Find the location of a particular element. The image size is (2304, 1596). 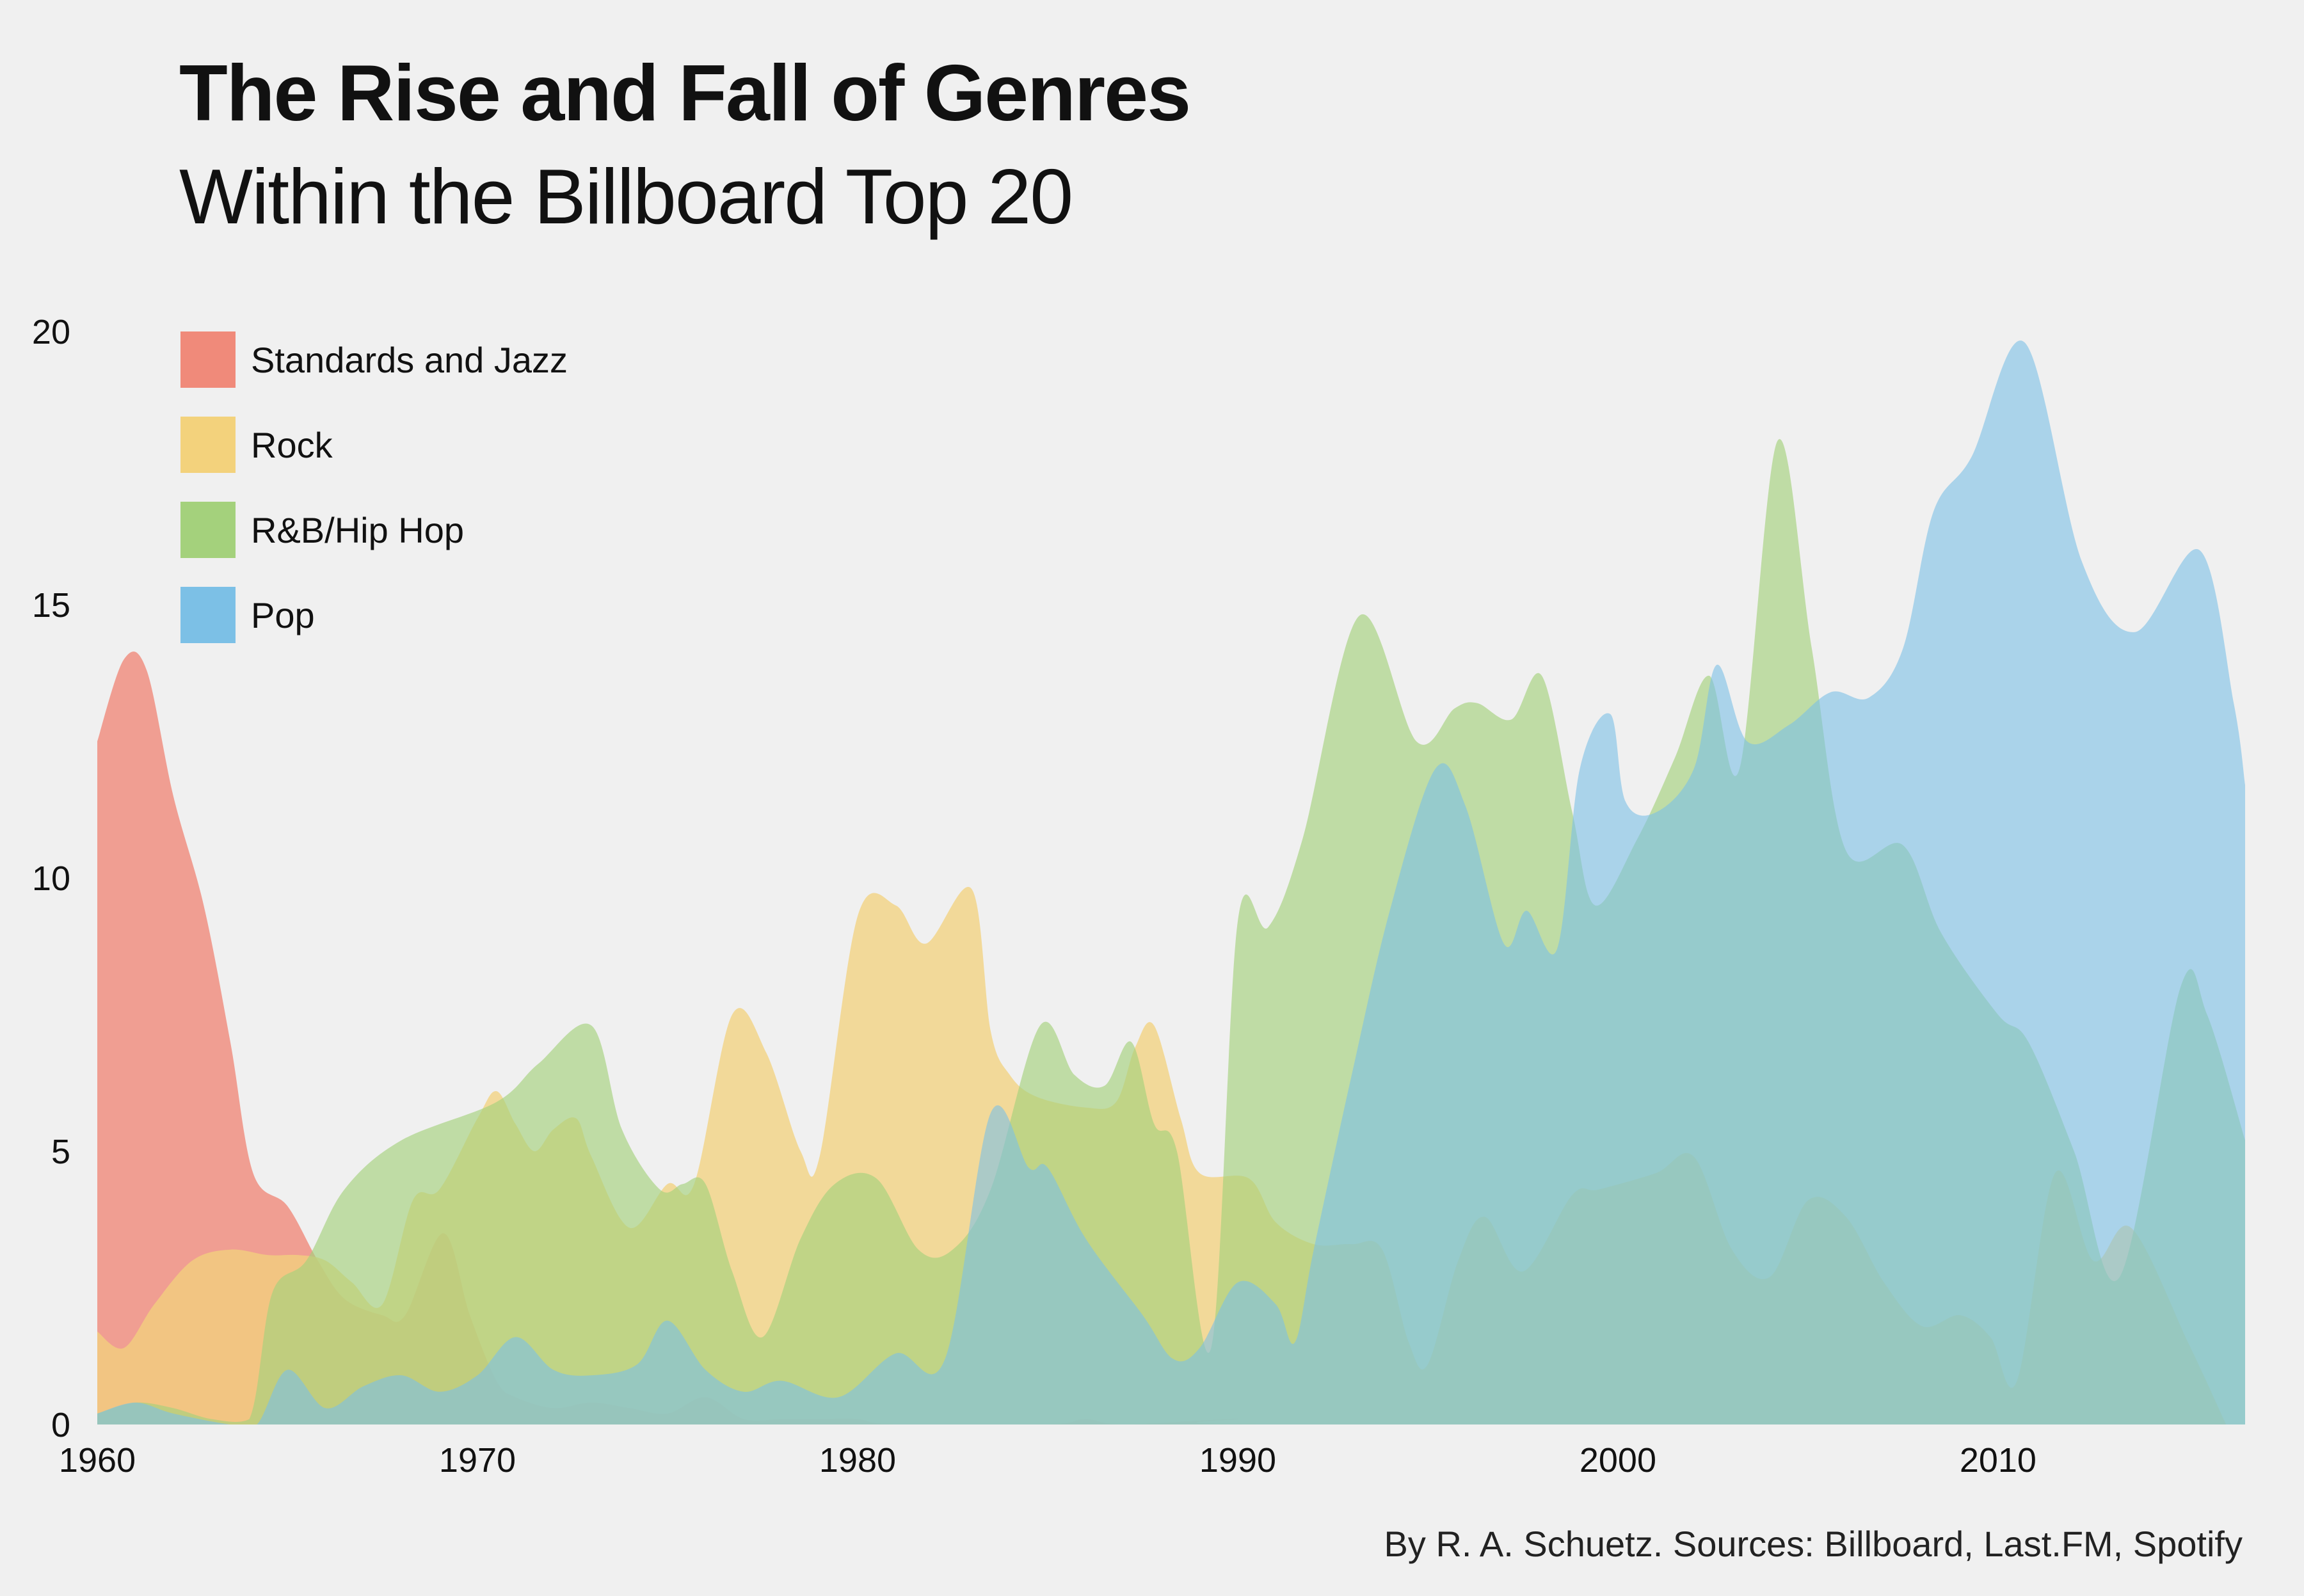

y-axis: 0 5 10 15 20 is located at coordinates (51, 878).